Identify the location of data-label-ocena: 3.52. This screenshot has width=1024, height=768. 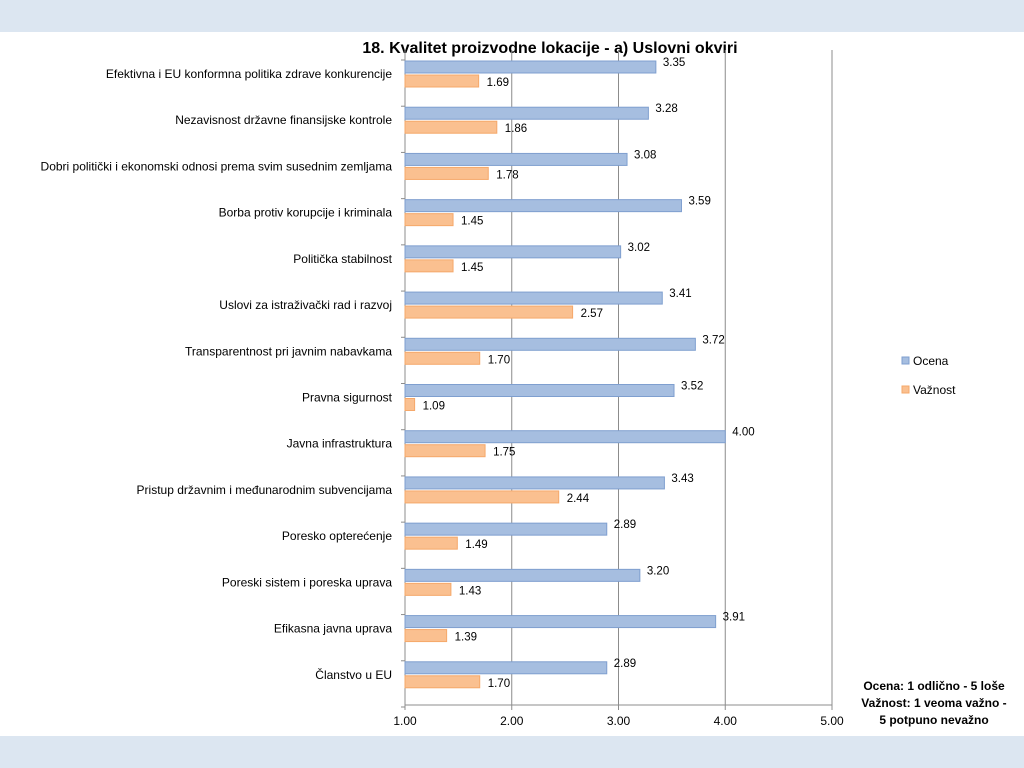
(692, 387).